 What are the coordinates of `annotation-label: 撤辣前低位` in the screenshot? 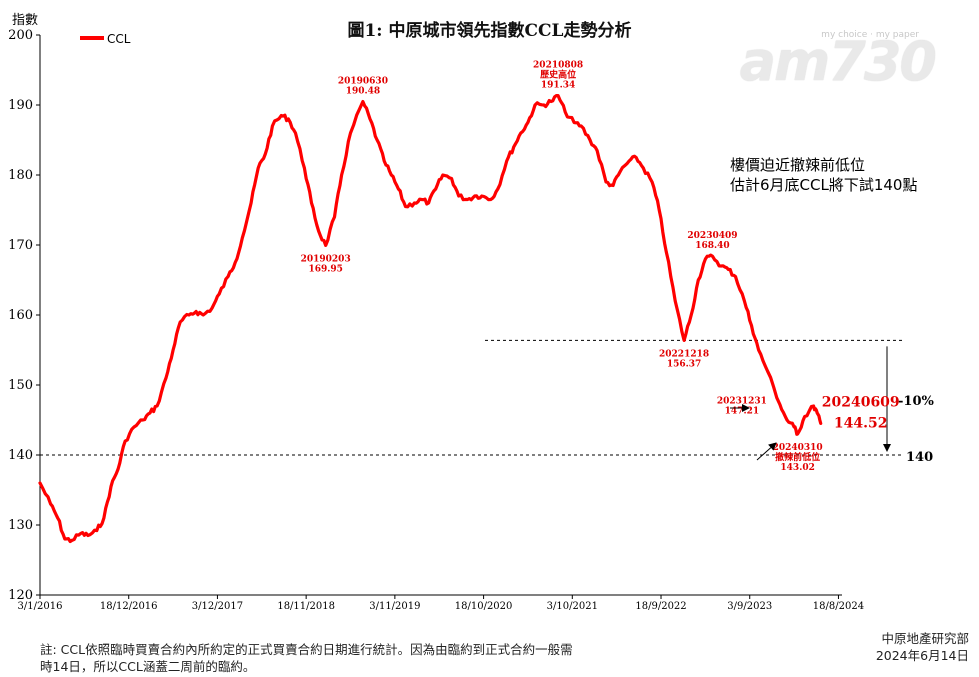 It's located at (797, 457).